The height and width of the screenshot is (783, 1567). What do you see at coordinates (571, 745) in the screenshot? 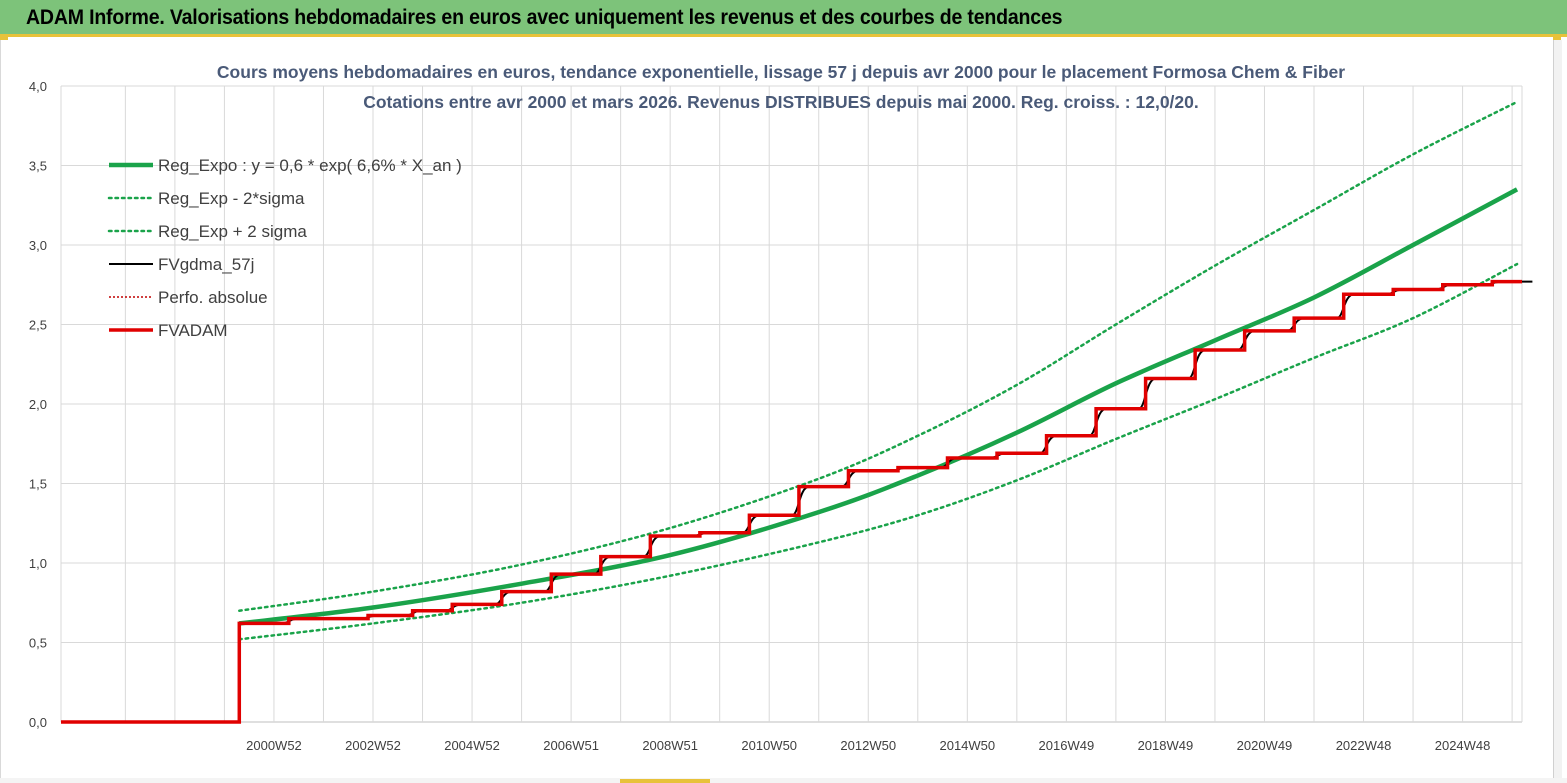
I see `x-tick-label: 2006W51` at bounding box center [571, 745].